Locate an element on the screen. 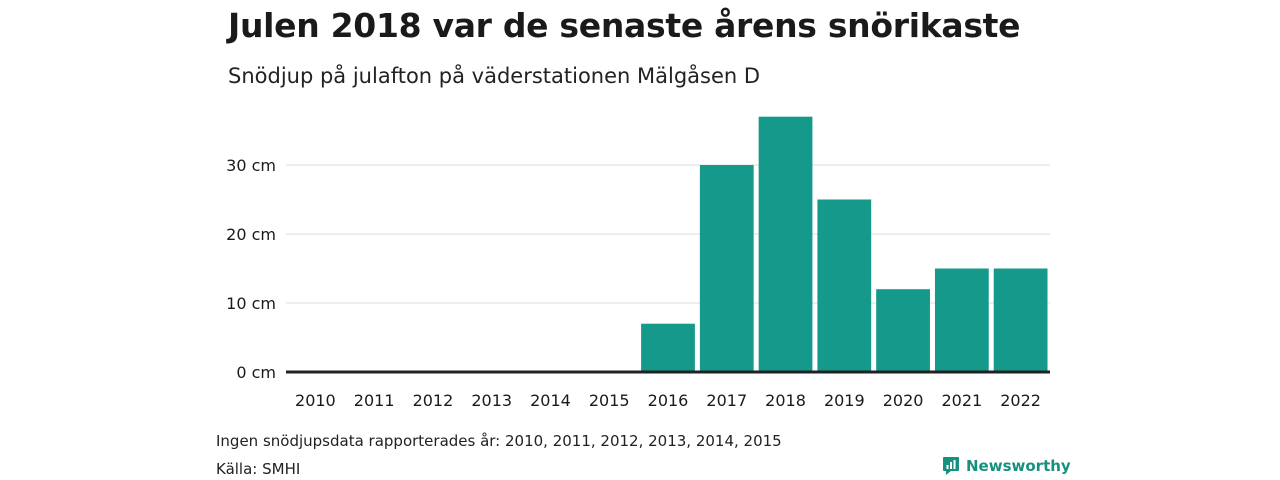  x-tick-label: 2011 is located at coordinates (374, 400).